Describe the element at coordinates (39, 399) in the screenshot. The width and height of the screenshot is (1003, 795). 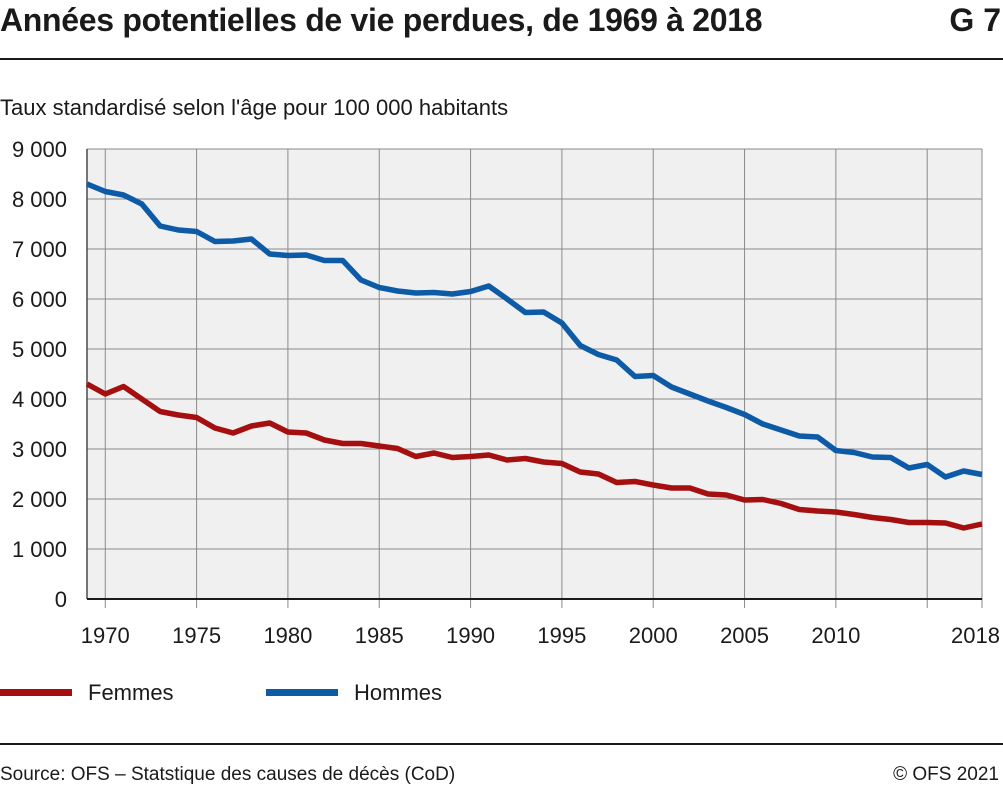
I see `y-tick-label: 4 000` at that location.